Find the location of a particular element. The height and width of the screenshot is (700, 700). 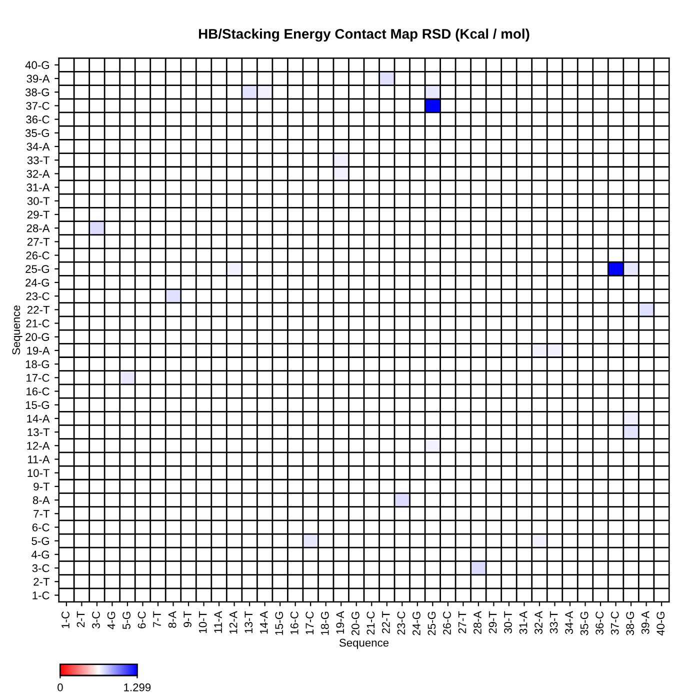

x-tick-label: 23-C is located at coordinates (401, 623).